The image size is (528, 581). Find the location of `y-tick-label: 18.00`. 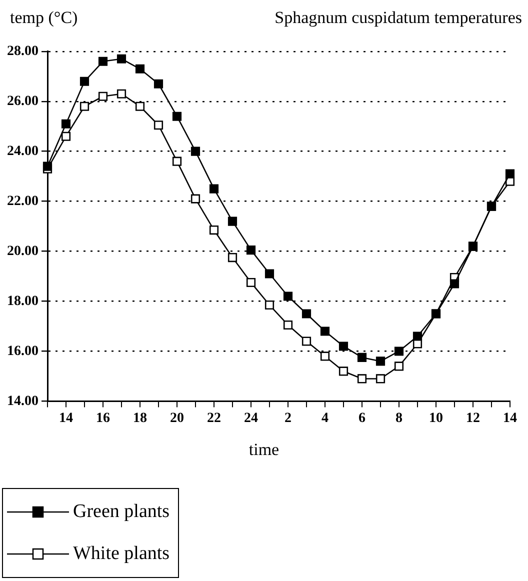

y-tick-label: 18.00 is located at coordinates (22, 301).